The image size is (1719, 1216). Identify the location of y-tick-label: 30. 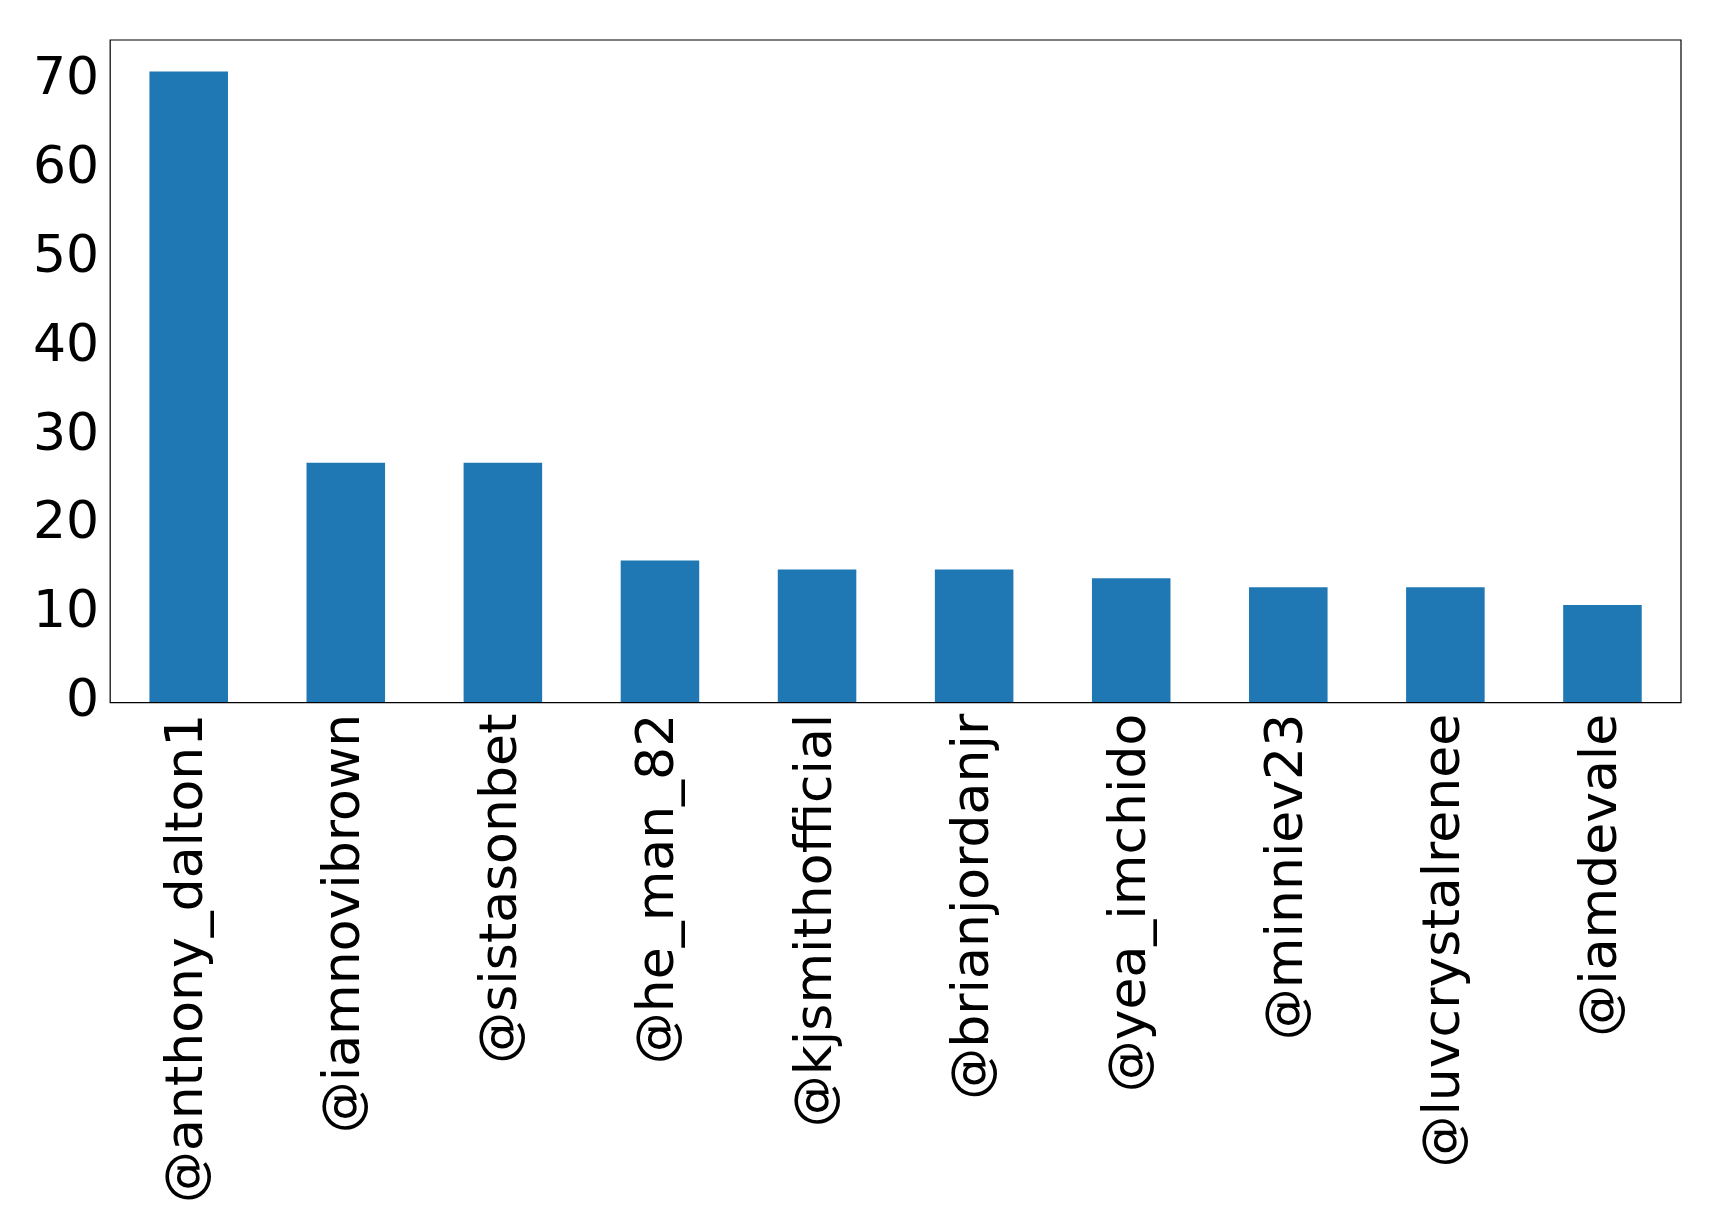
(66, 431).